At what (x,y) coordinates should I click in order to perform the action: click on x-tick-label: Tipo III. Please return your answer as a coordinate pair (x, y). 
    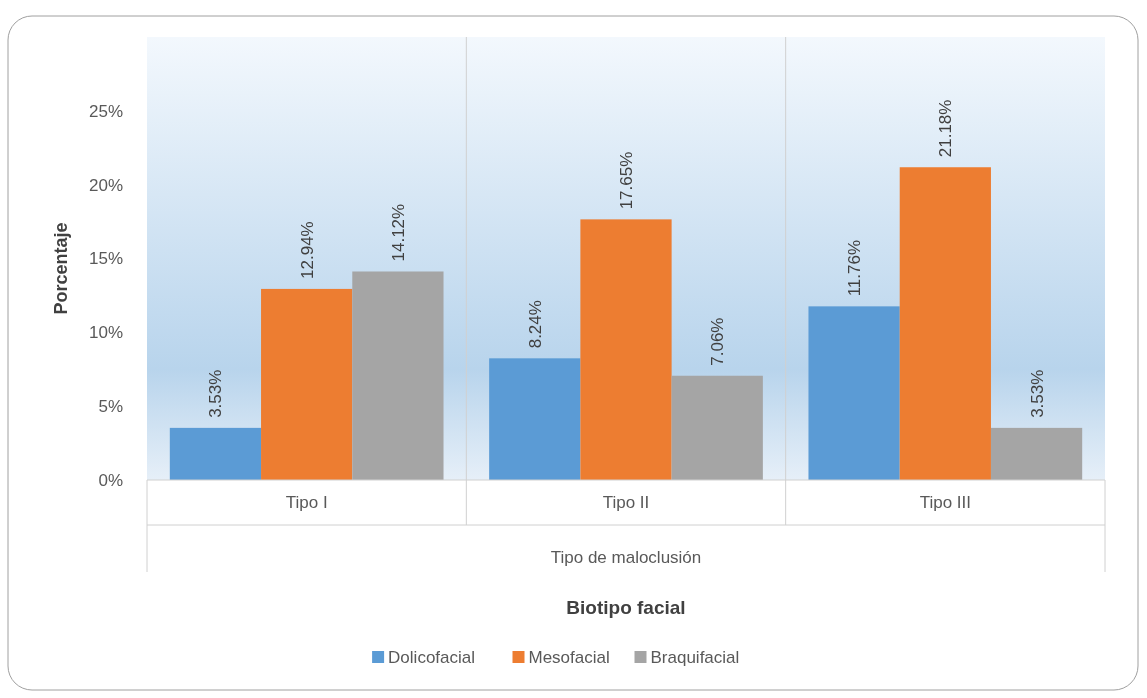
    Looking at the image, I should click on (945, 502).